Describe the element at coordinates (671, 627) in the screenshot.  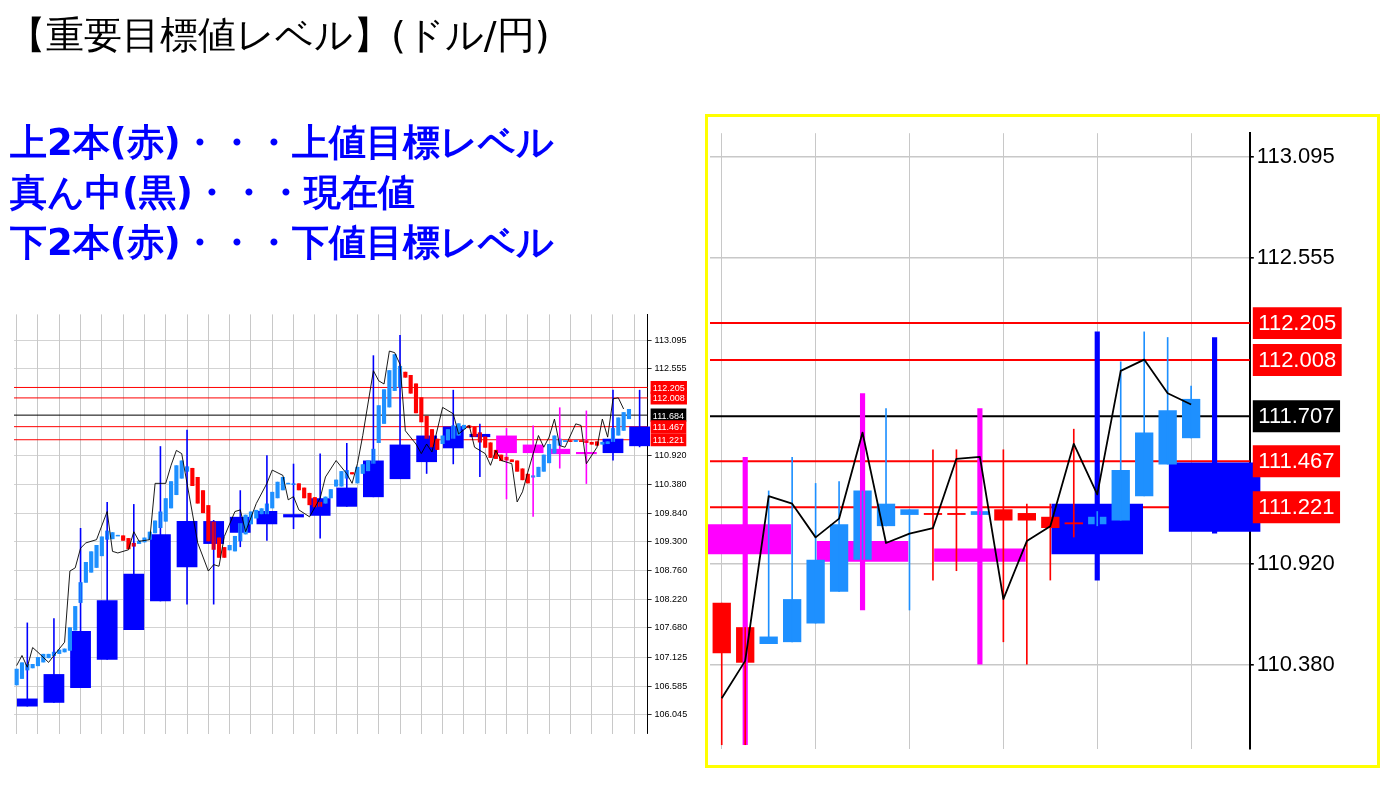
I see `y-tick-label: 107.680` at that location.